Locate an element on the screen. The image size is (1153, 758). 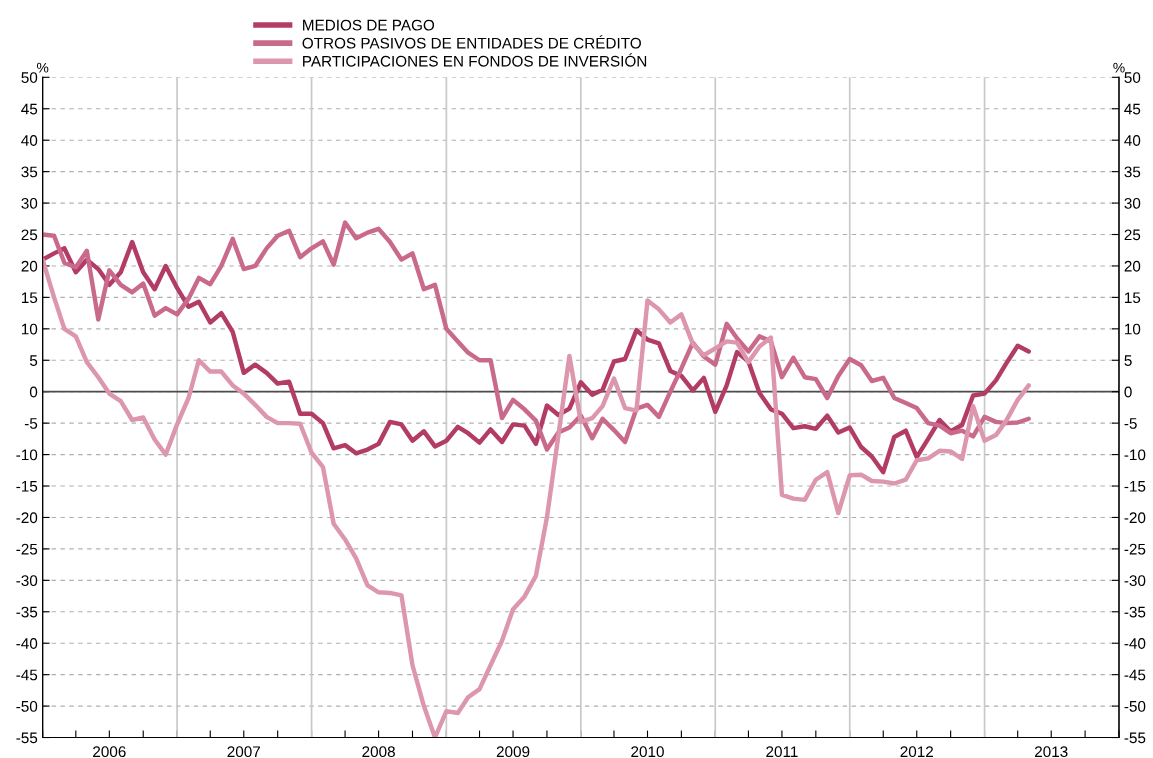
y-tick-label: -35 is located at coordinates (27, 612).